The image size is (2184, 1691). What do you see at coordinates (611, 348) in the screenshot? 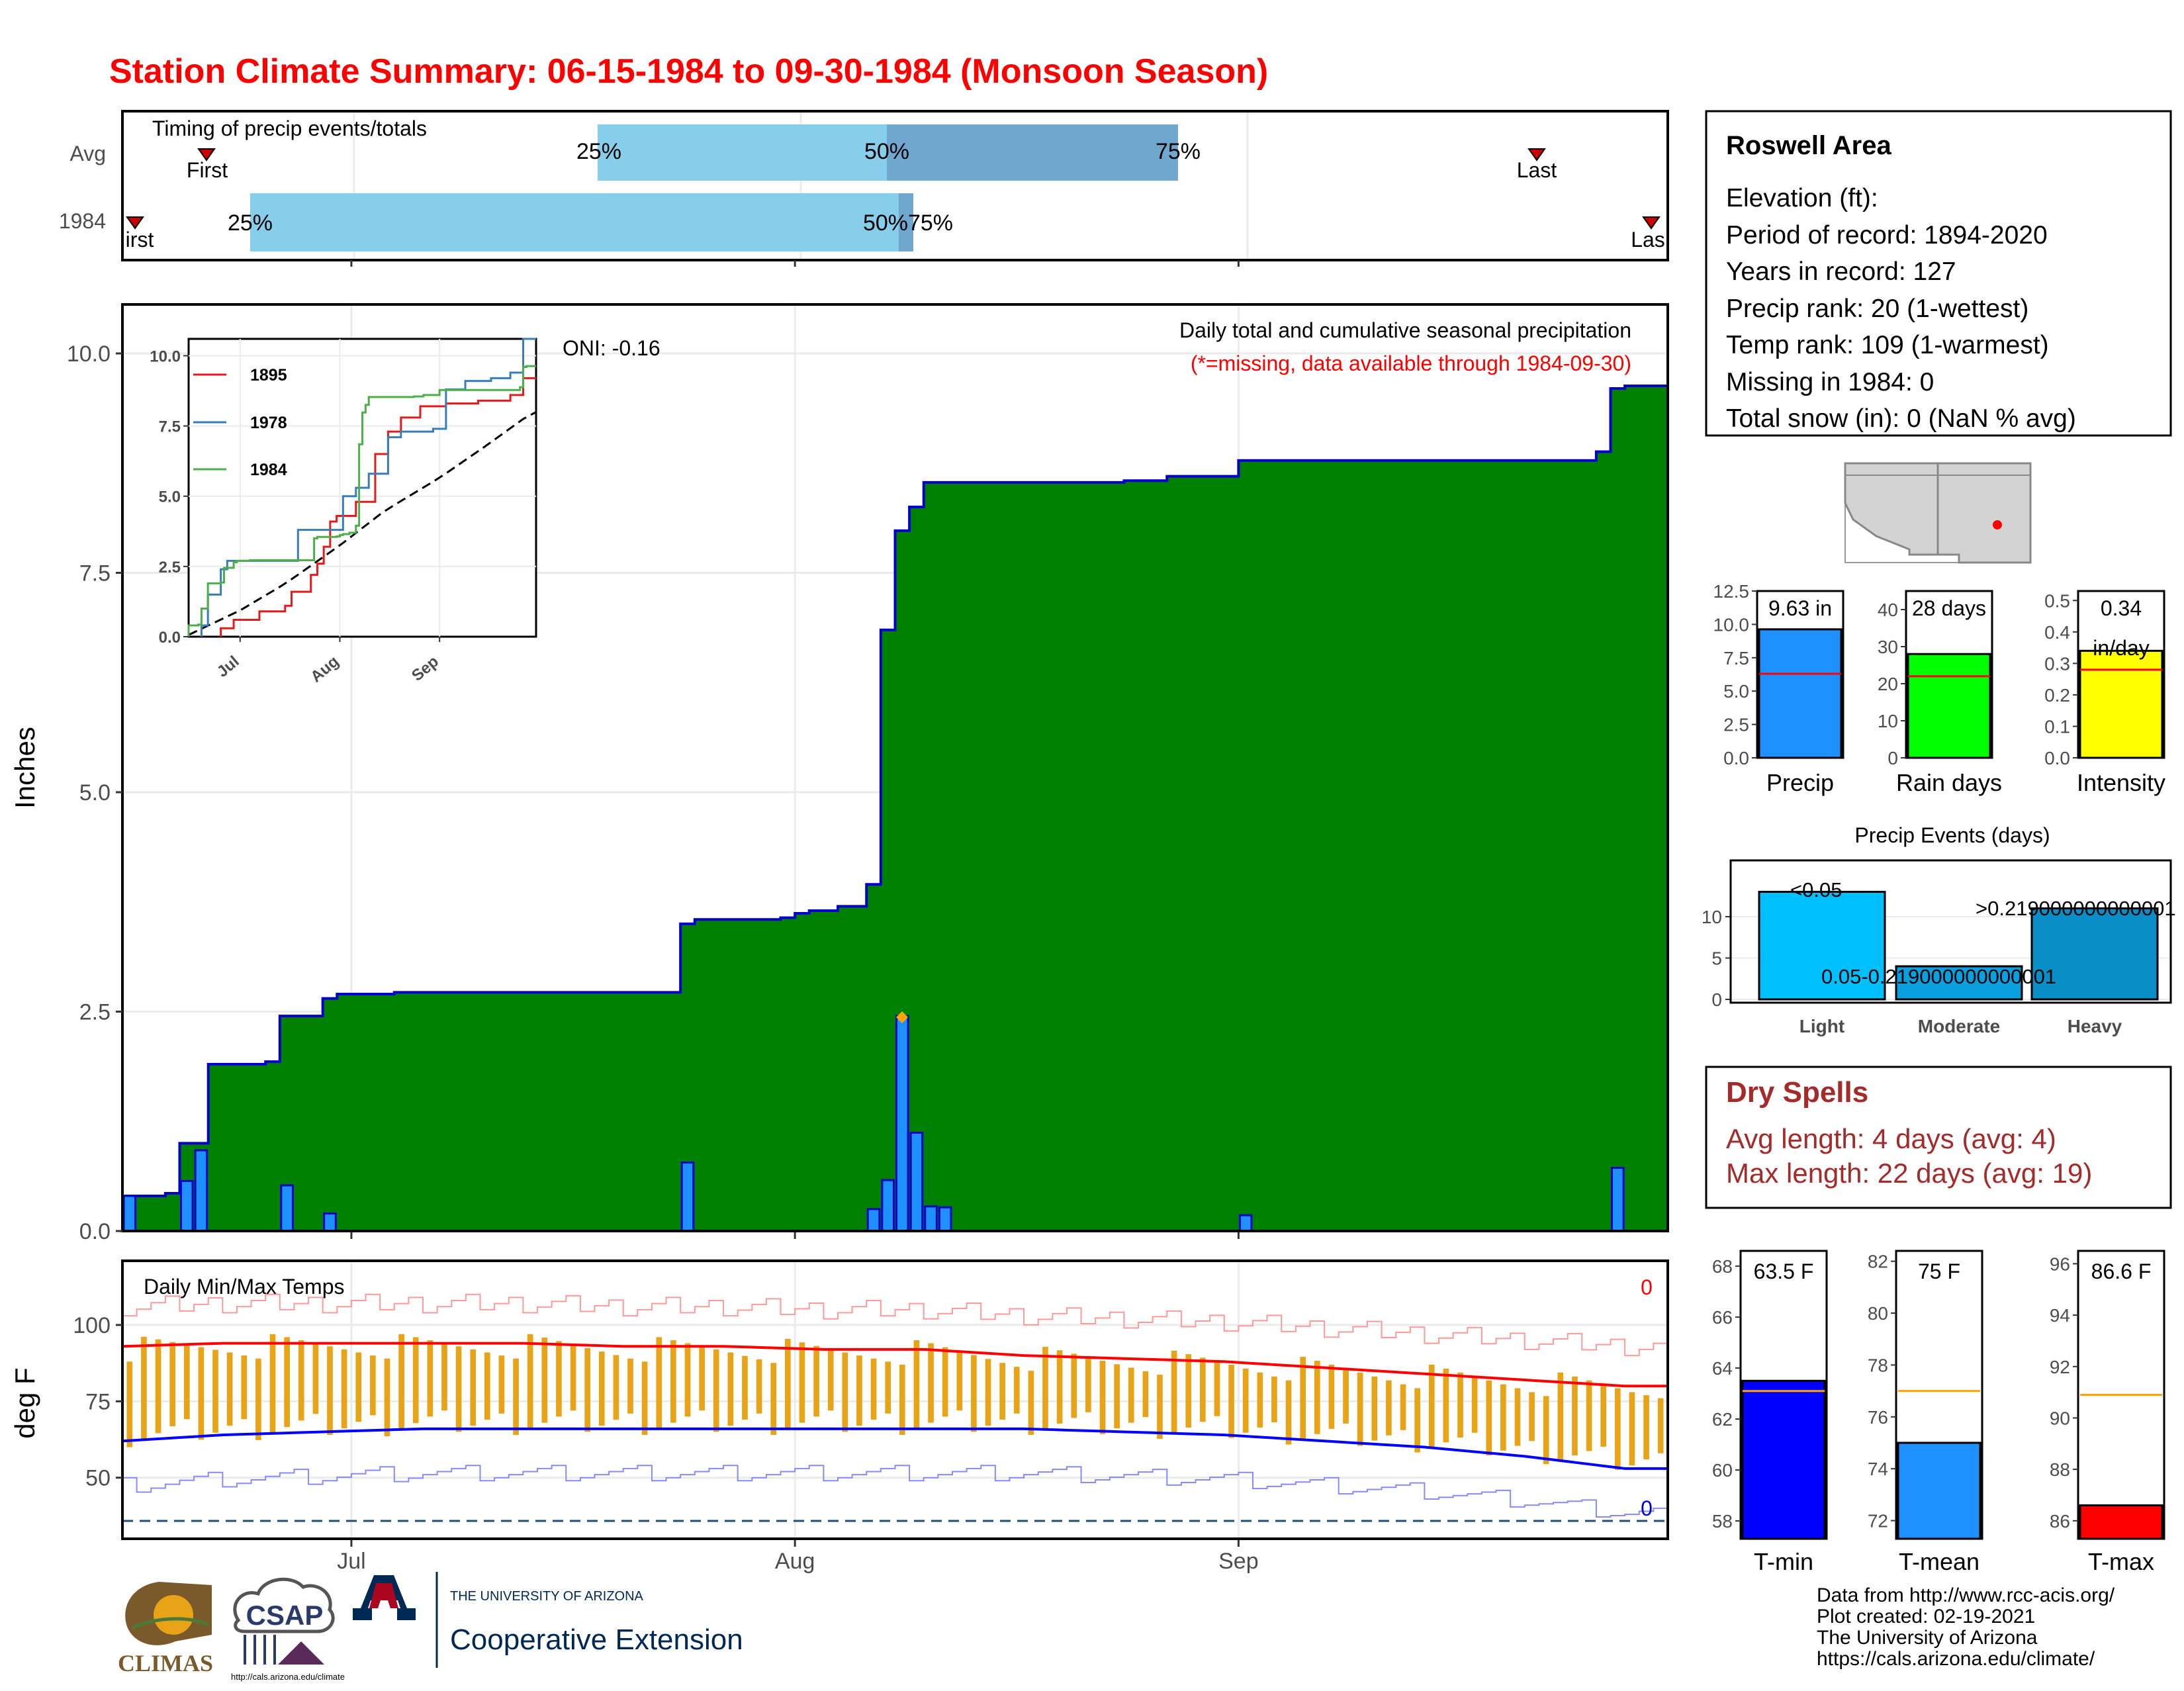
I see `oni-label: ONI: -0.16` at bounding box center [611, 348].